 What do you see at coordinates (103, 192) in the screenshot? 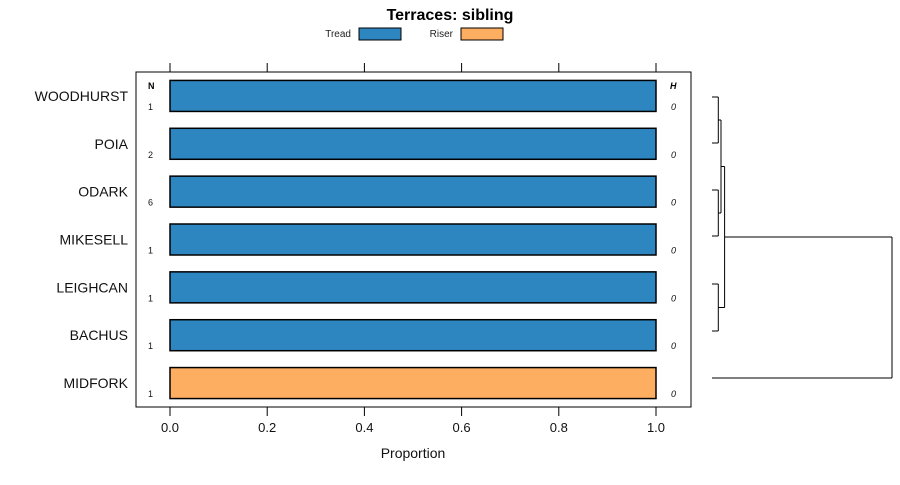
I see `category-label: ODARK` at bounding box center [103, 192].